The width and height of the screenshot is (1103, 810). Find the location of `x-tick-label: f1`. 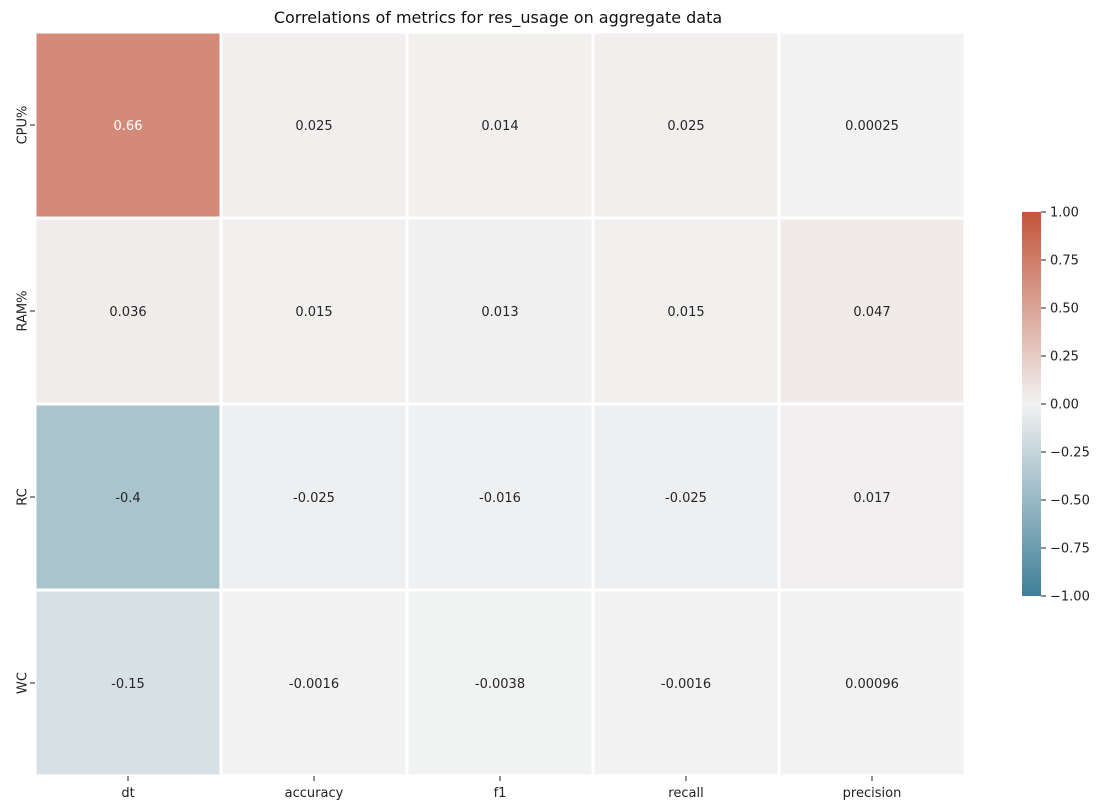

x-tick-label: f1 is located at coordinates (500, 793).